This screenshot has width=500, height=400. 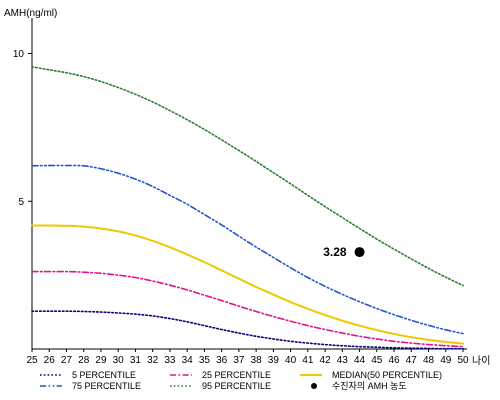 What do you see at coordinates (314, 386) in the screenshot?
I see `legend-marker-swatch` at bounding box center [314, 386].